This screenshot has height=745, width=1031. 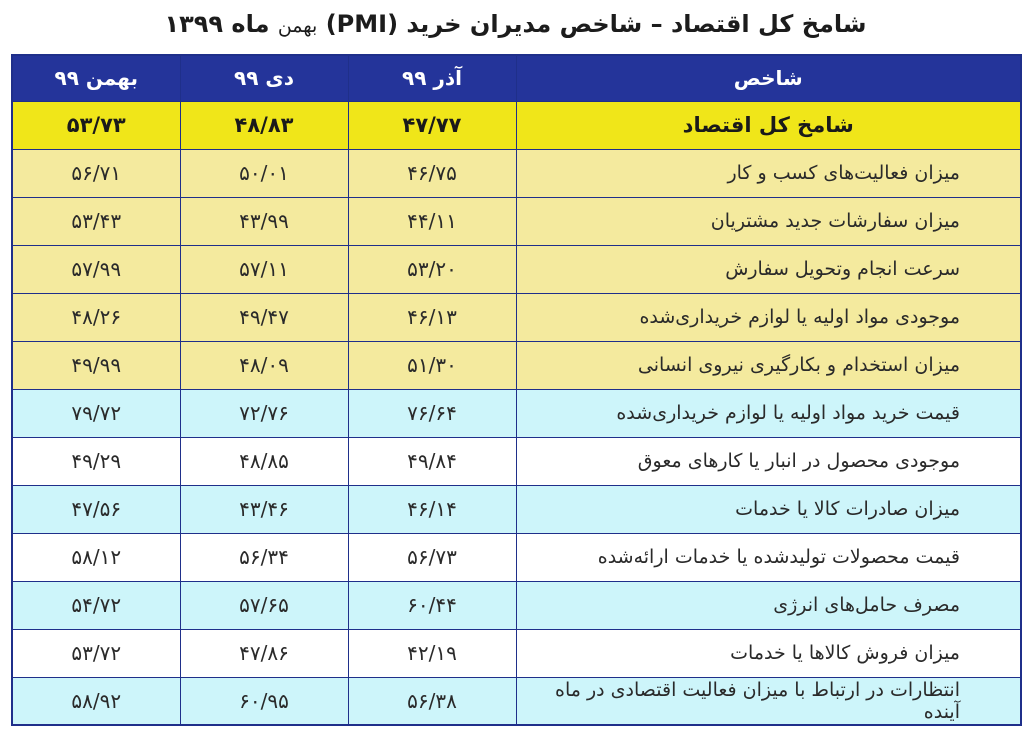 I want to click on cell-dey-99: ۷۲/۷۶, so click(x=264, y=413).